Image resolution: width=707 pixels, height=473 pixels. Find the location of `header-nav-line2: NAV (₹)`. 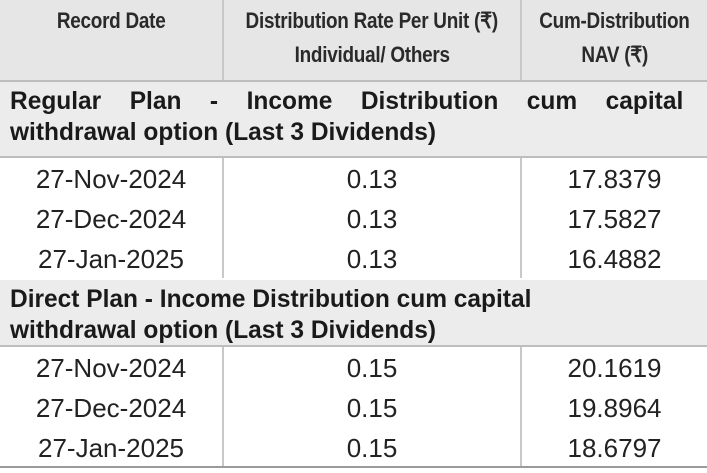

header-nav-line2: NAV (₹) is located at coordinates (614, 54).